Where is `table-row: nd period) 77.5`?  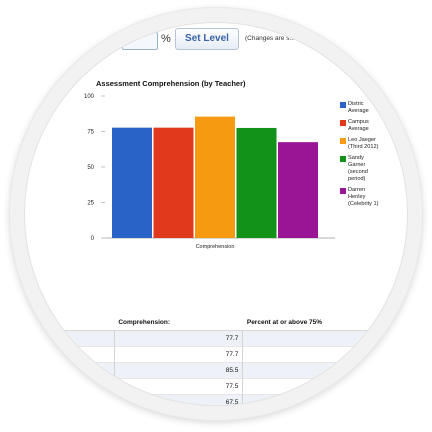
table-row: nd period) 77.5 is located at coordinates (216, 386).